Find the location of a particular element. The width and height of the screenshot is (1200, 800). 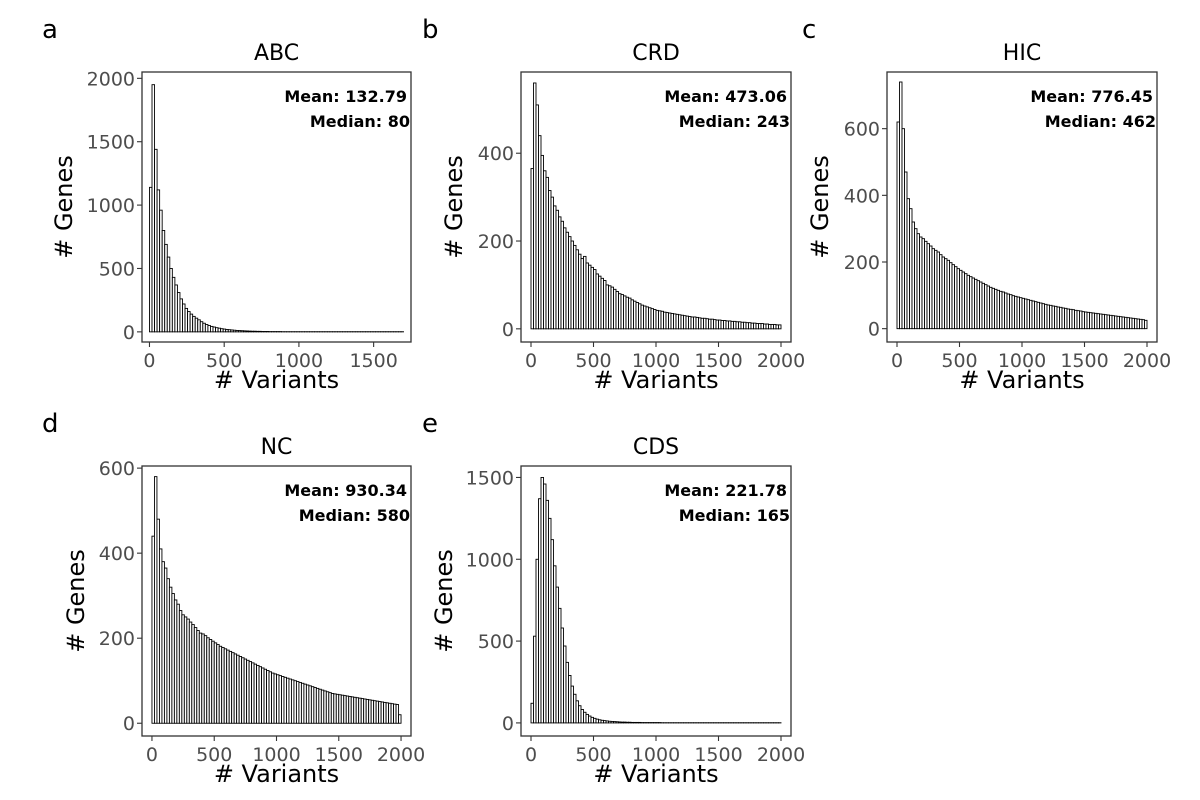

panel-title: CRD is located at coordinates (656, 53).